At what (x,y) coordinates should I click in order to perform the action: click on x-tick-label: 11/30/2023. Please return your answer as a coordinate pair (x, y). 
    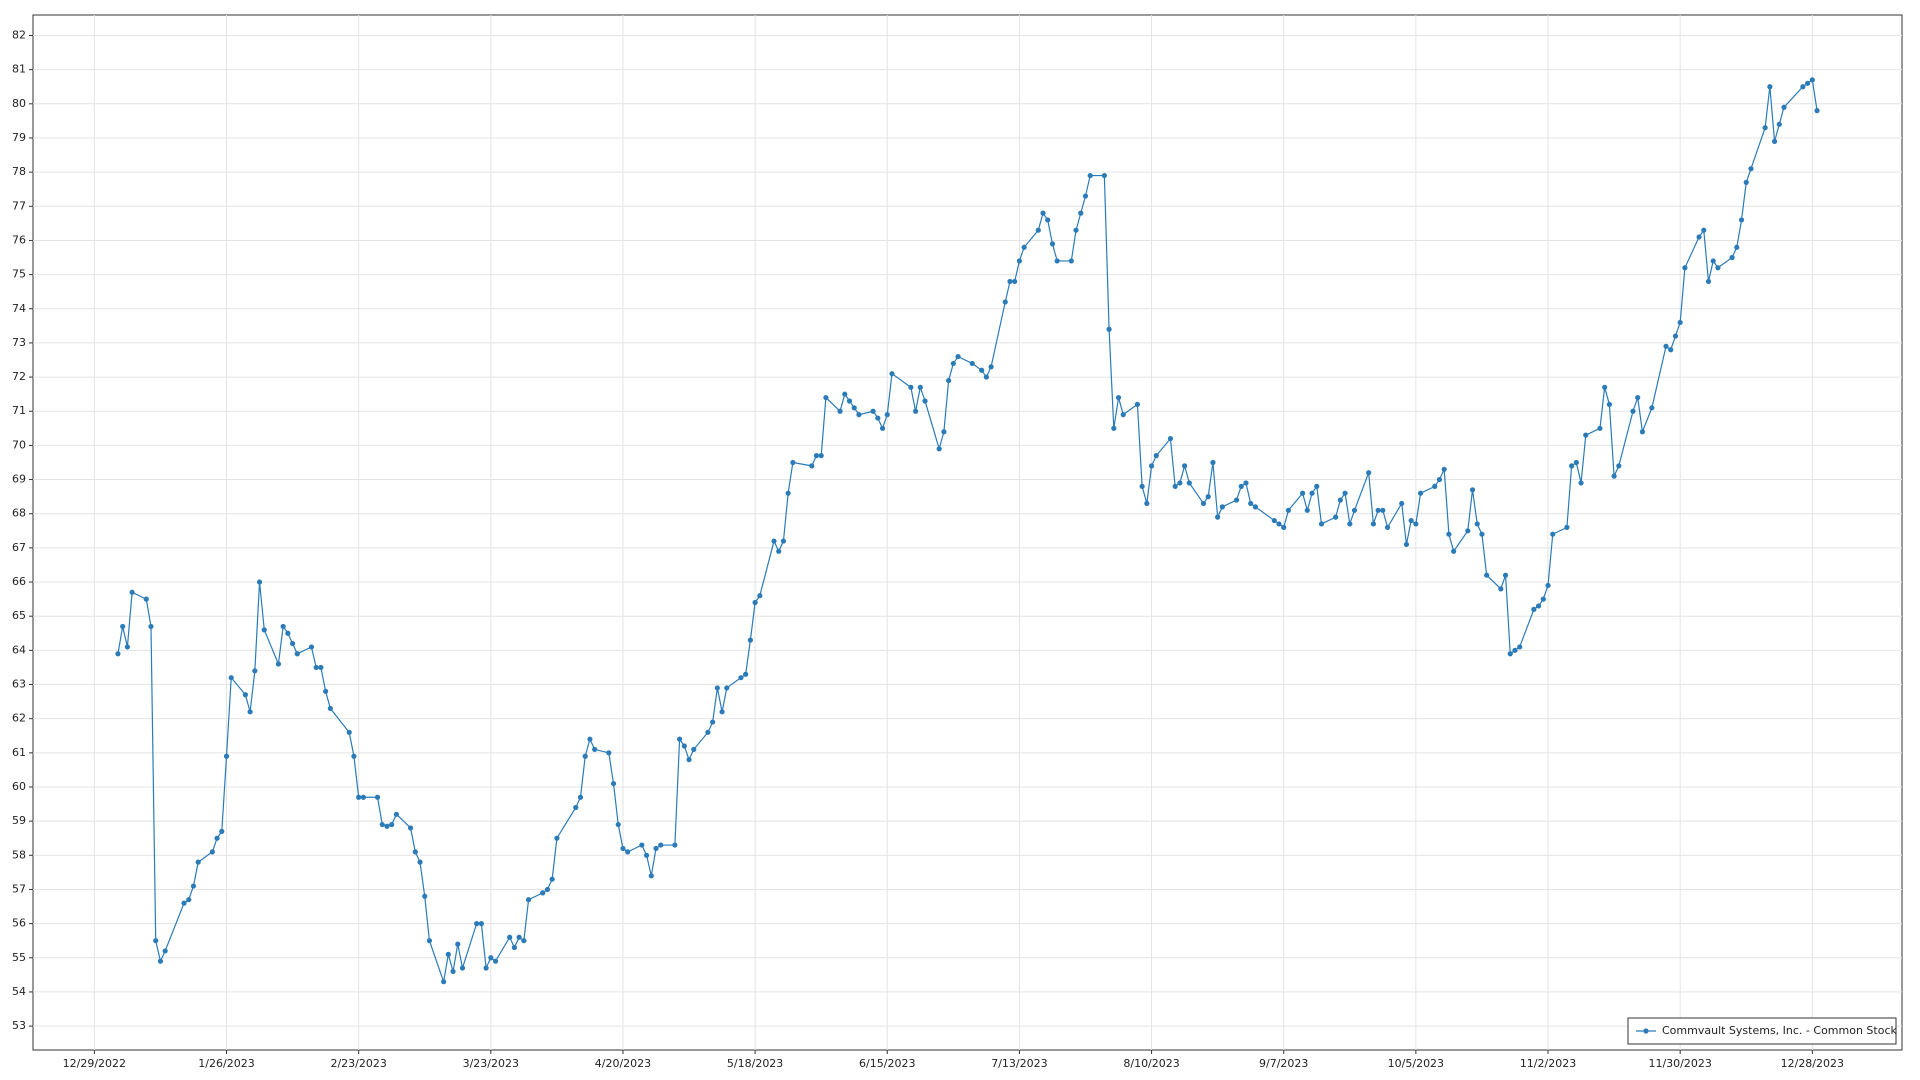
    Looking at the image, I should click on (1679, 1063).